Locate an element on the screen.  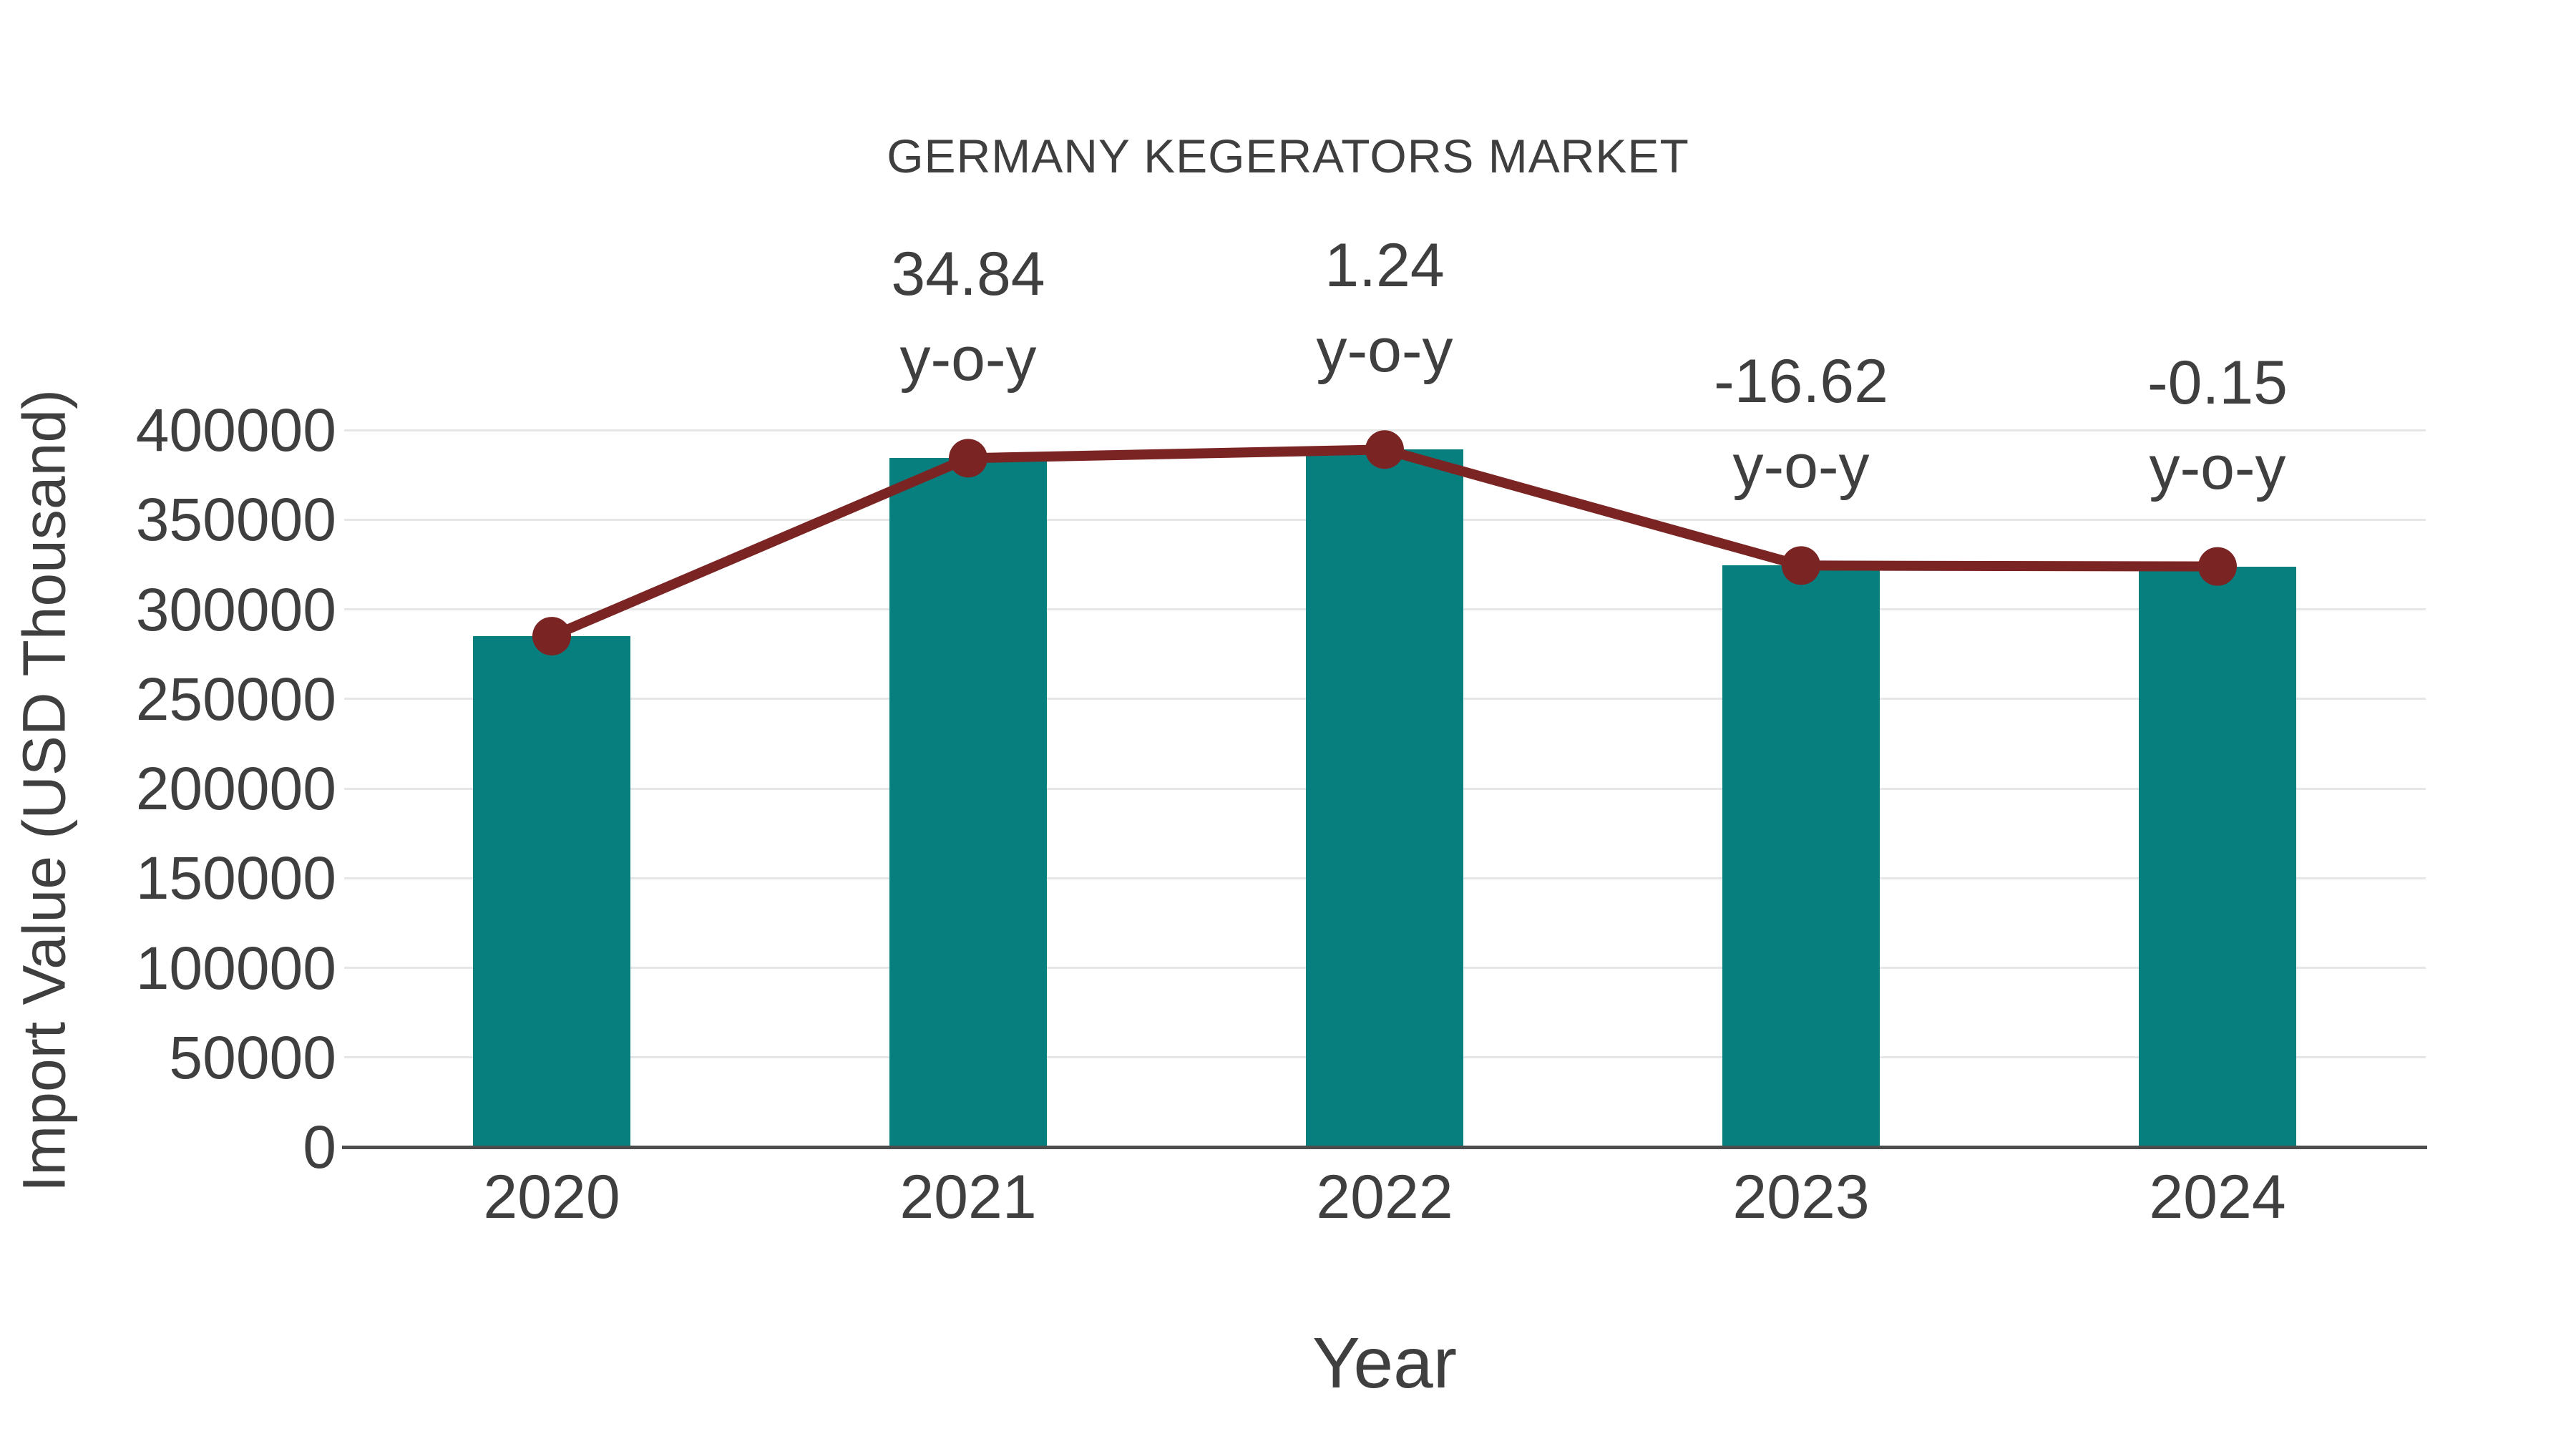
x-axis-tick-label-2022: 2022 is located at coordinates (1384, 1197).